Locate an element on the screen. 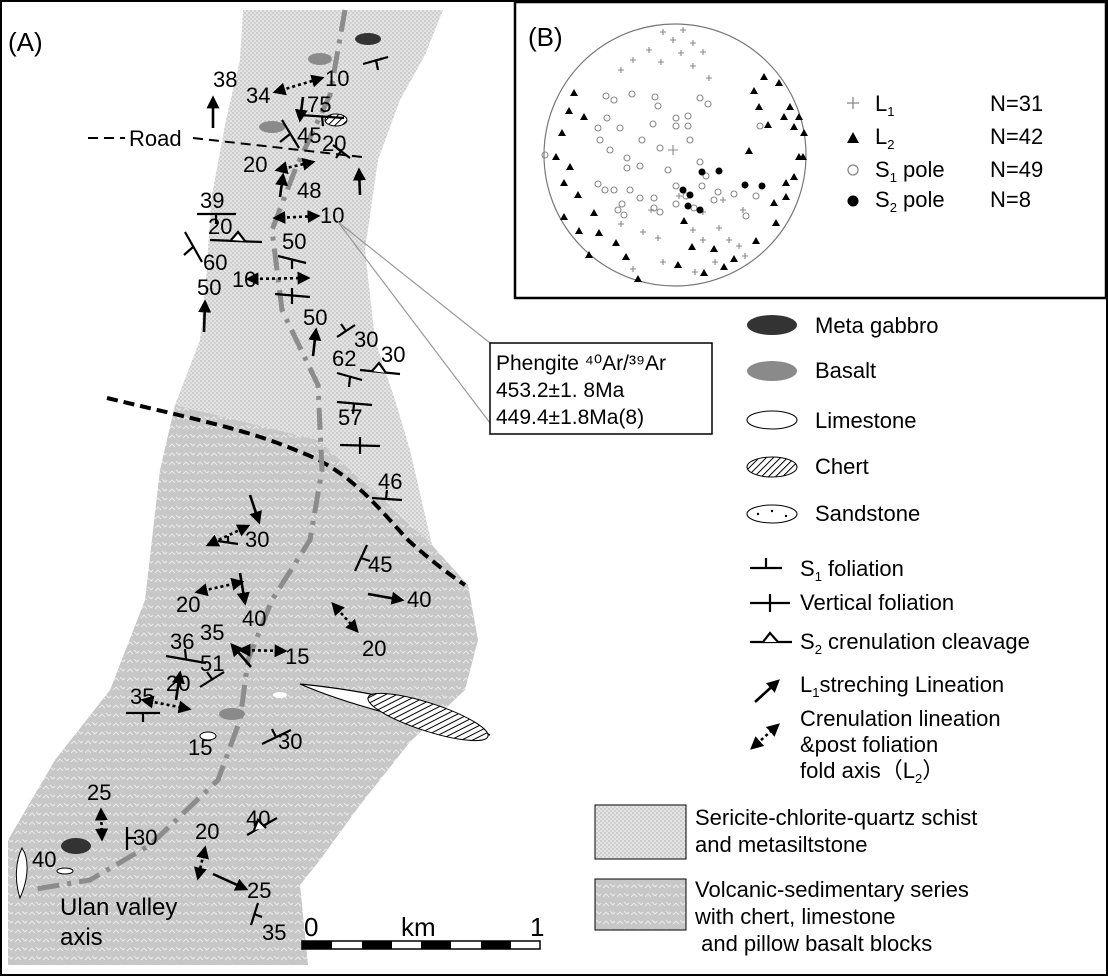 This screenshot has height=976, width=1108. s2-cleavage-swatch is located at coordinates (771, 637).